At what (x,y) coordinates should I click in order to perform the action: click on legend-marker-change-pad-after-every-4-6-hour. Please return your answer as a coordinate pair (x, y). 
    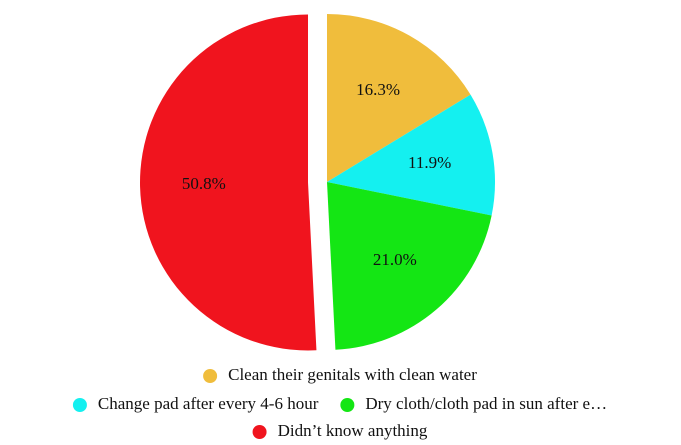
    Looking at the image, I should click on (79, 405).